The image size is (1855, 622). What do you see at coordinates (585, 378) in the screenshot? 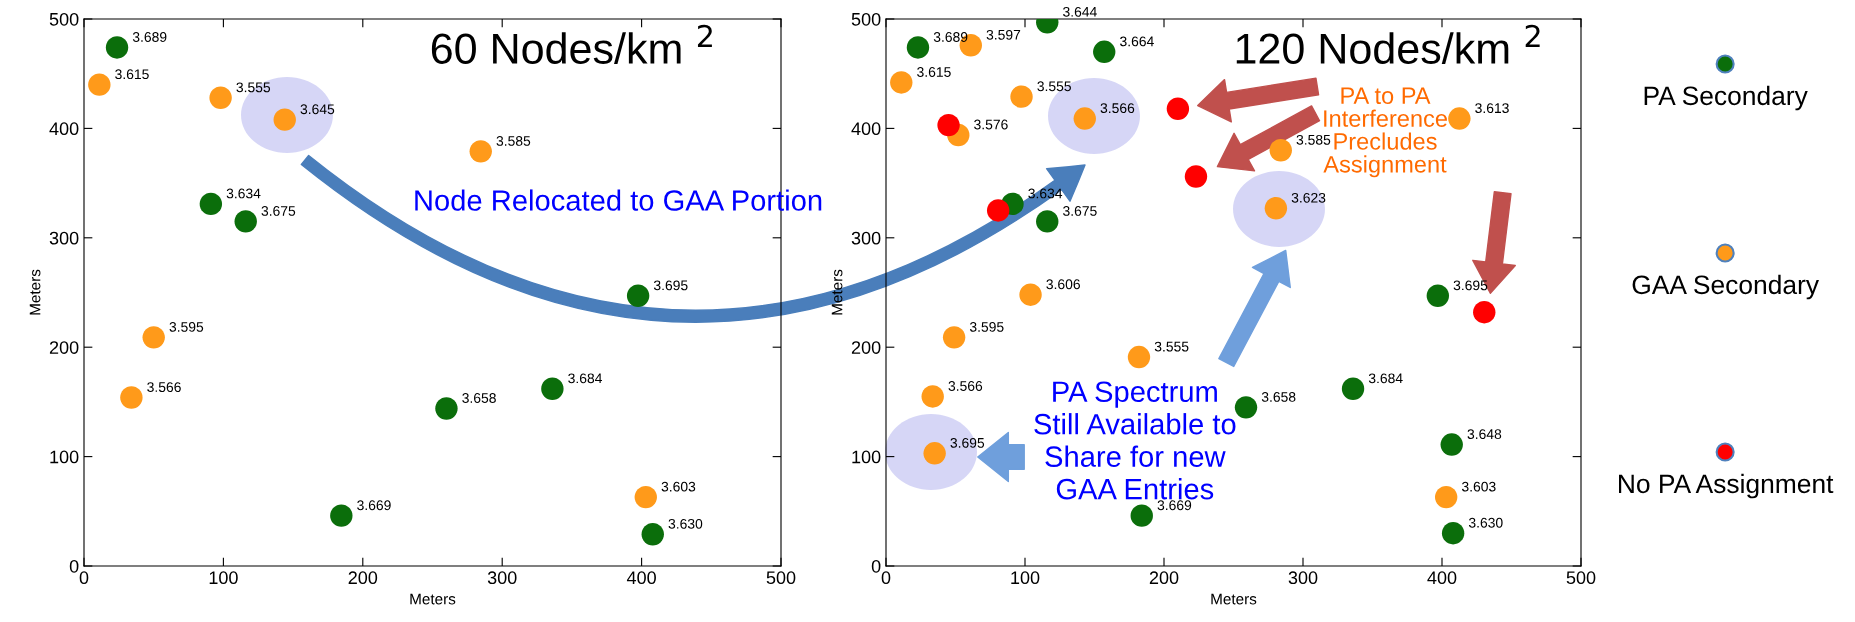
I see `annotation: 3.684` at bounding box center [585, 378].